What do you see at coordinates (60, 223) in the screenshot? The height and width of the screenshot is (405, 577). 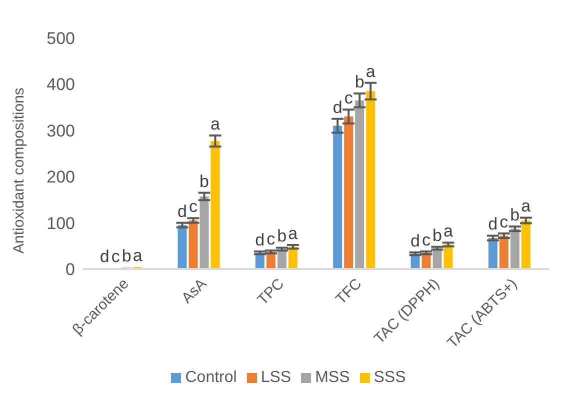 I see `y-tick-label: 100` at bounding box center [60, 223].